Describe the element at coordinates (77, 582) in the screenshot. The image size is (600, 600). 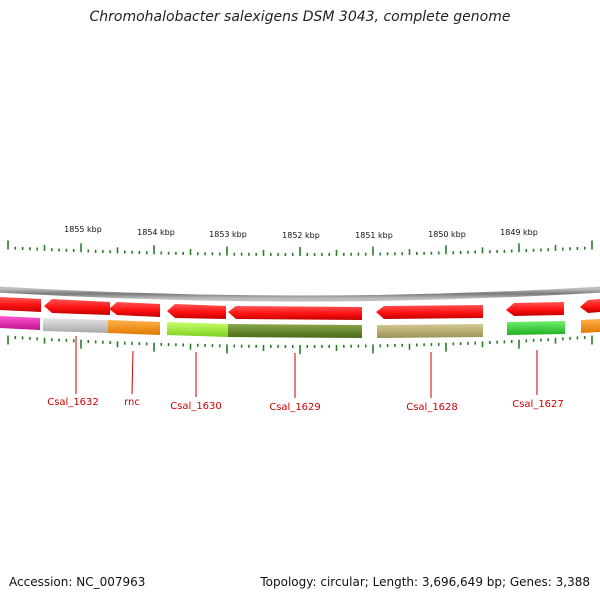
I see `accession-text: Accession: NC_007963` at that location.